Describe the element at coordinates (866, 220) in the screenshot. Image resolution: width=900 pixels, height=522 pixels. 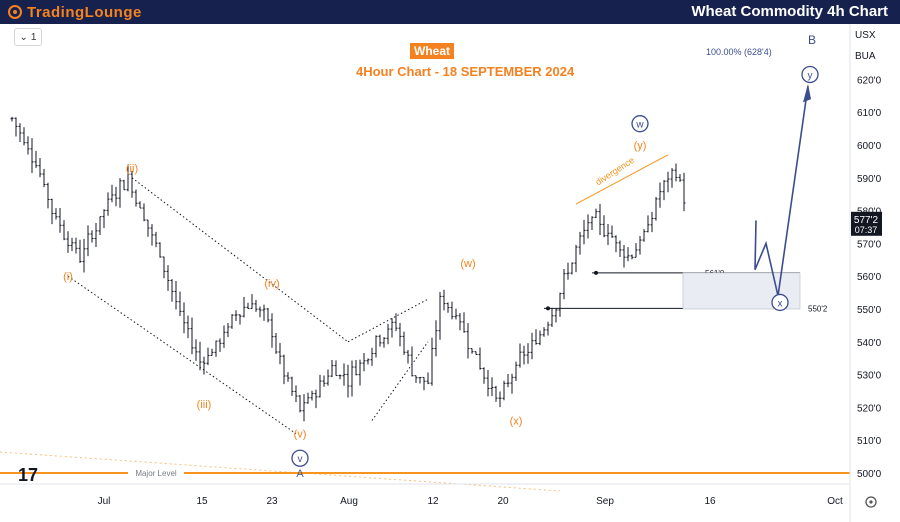
I see `last-price-label: 577'2` at that location.